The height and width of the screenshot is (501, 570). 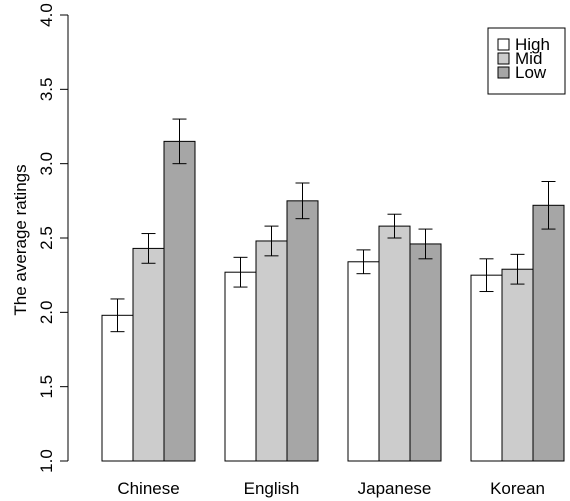 I want to click on bar-english-high, so click(x=240, y=366).